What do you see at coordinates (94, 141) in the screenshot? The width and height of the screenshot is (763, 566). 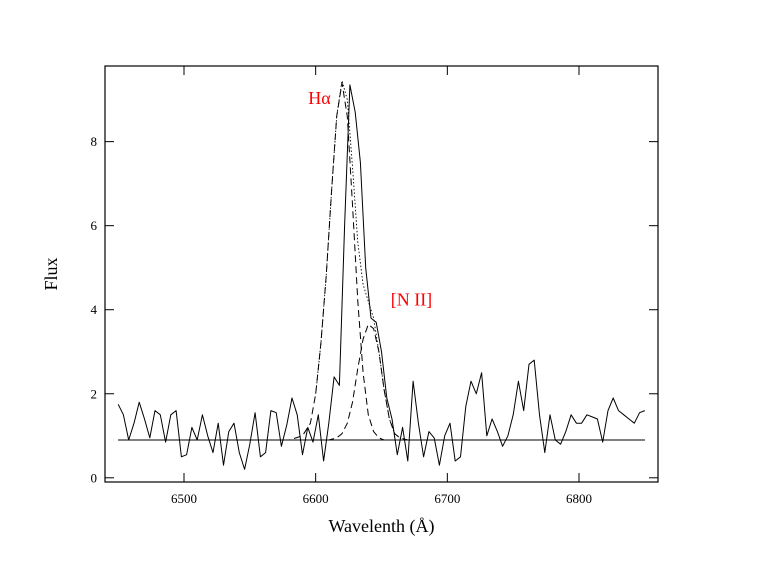 I see `y-tick-label-4: 8` at bounding box center [94, 141].